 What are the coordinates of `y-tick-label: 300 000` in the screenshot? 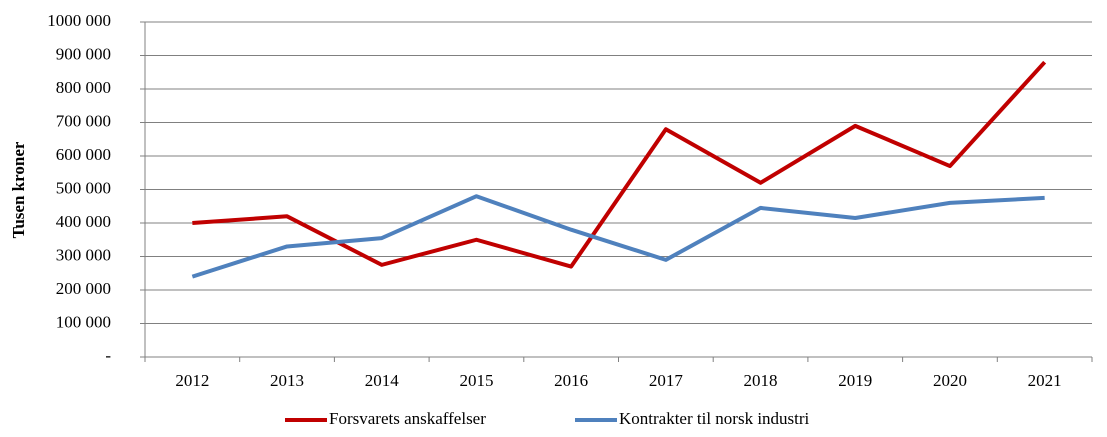 It's located at (83, 254).